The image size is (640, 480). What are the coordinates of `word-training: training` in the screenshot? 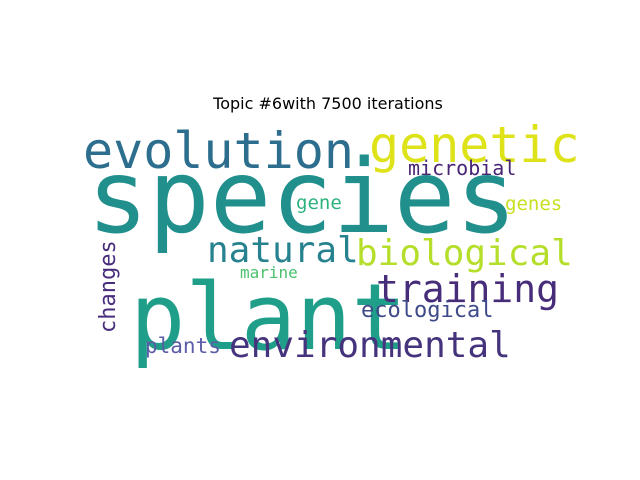 It's located at (467, 289).